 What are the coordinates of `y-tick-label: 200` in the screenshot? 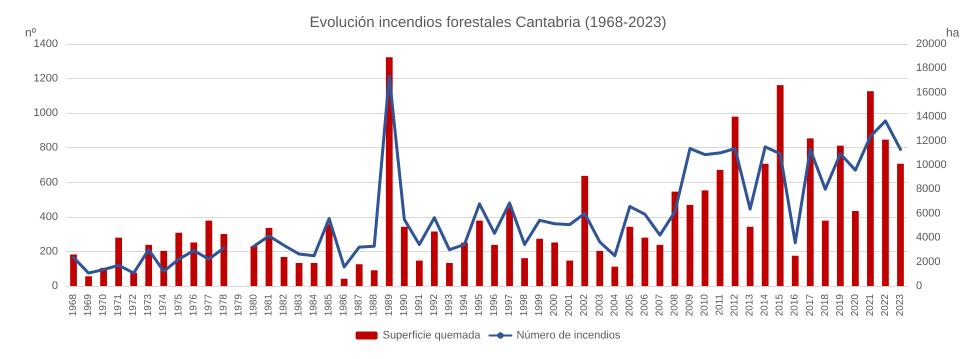 It's located at (49, 251).